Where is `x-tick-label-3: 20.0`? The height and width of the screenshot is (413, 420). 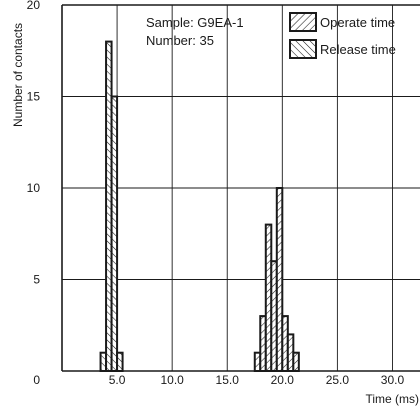 x-tick-label-3: 20.0 is located at coordinates (283, 380).